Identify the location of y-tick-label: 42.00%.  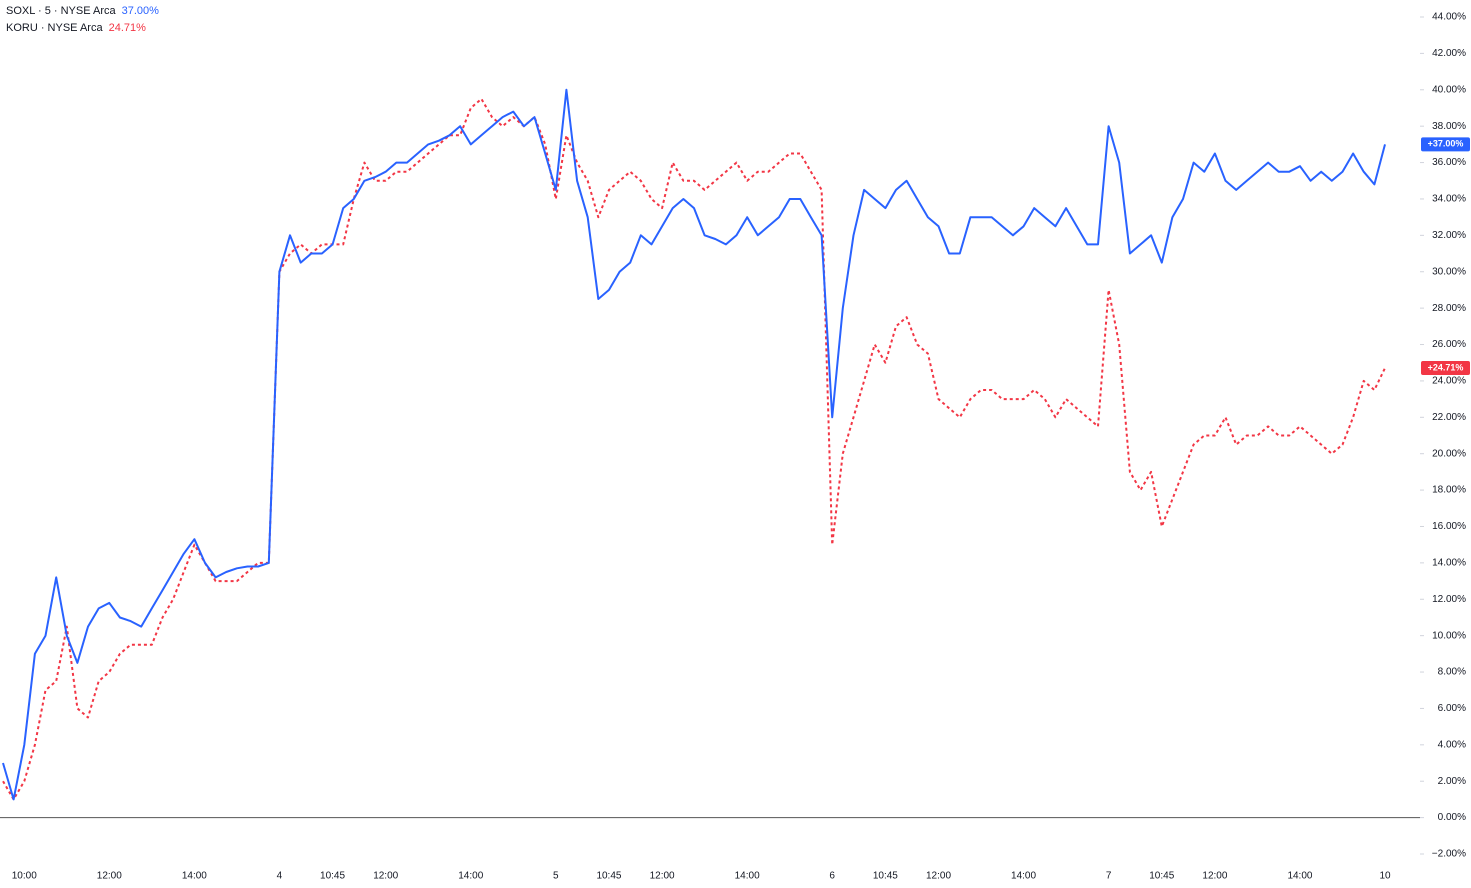
(1449, 53).